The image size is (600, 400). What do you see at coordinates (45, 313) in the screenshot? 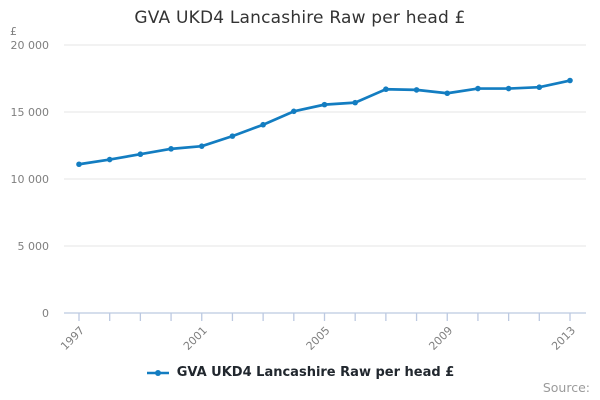
I see `svg-text: 0` at bounding box center [45, 313].